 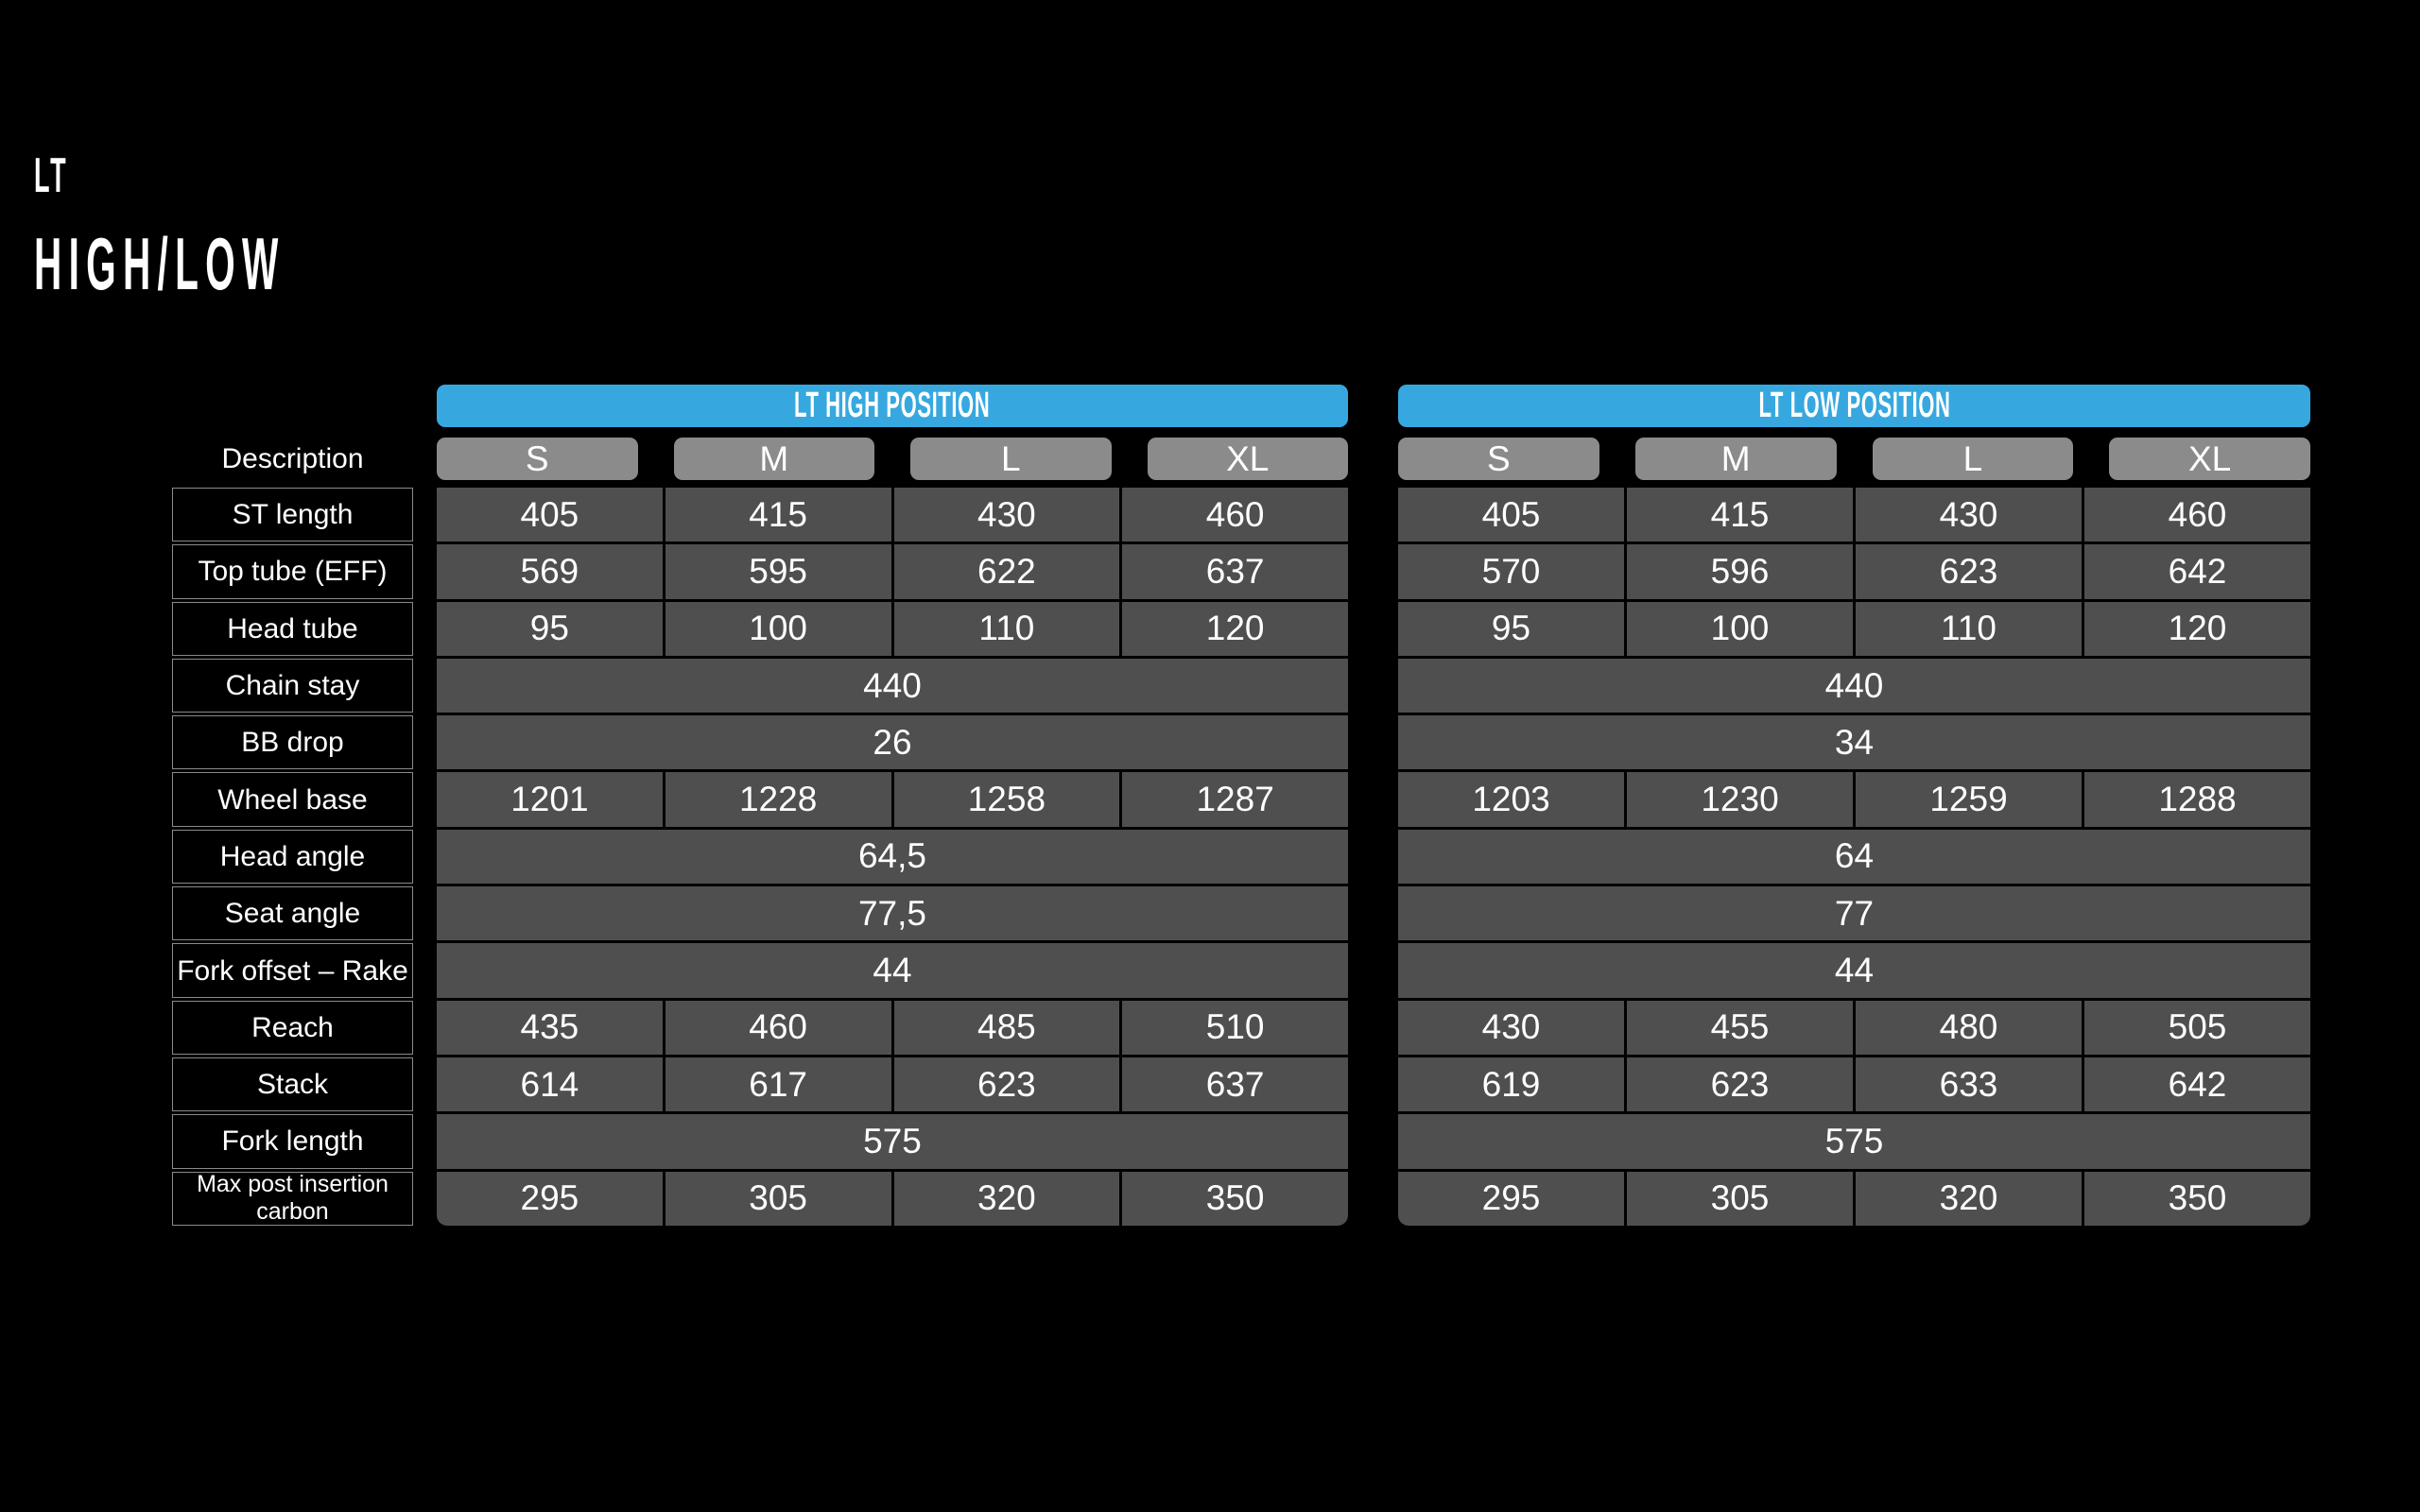 What do you see at coordinates (293, 628) in the screenshot?
I see `row-label: Head tube` at bounding box center [293, 628].